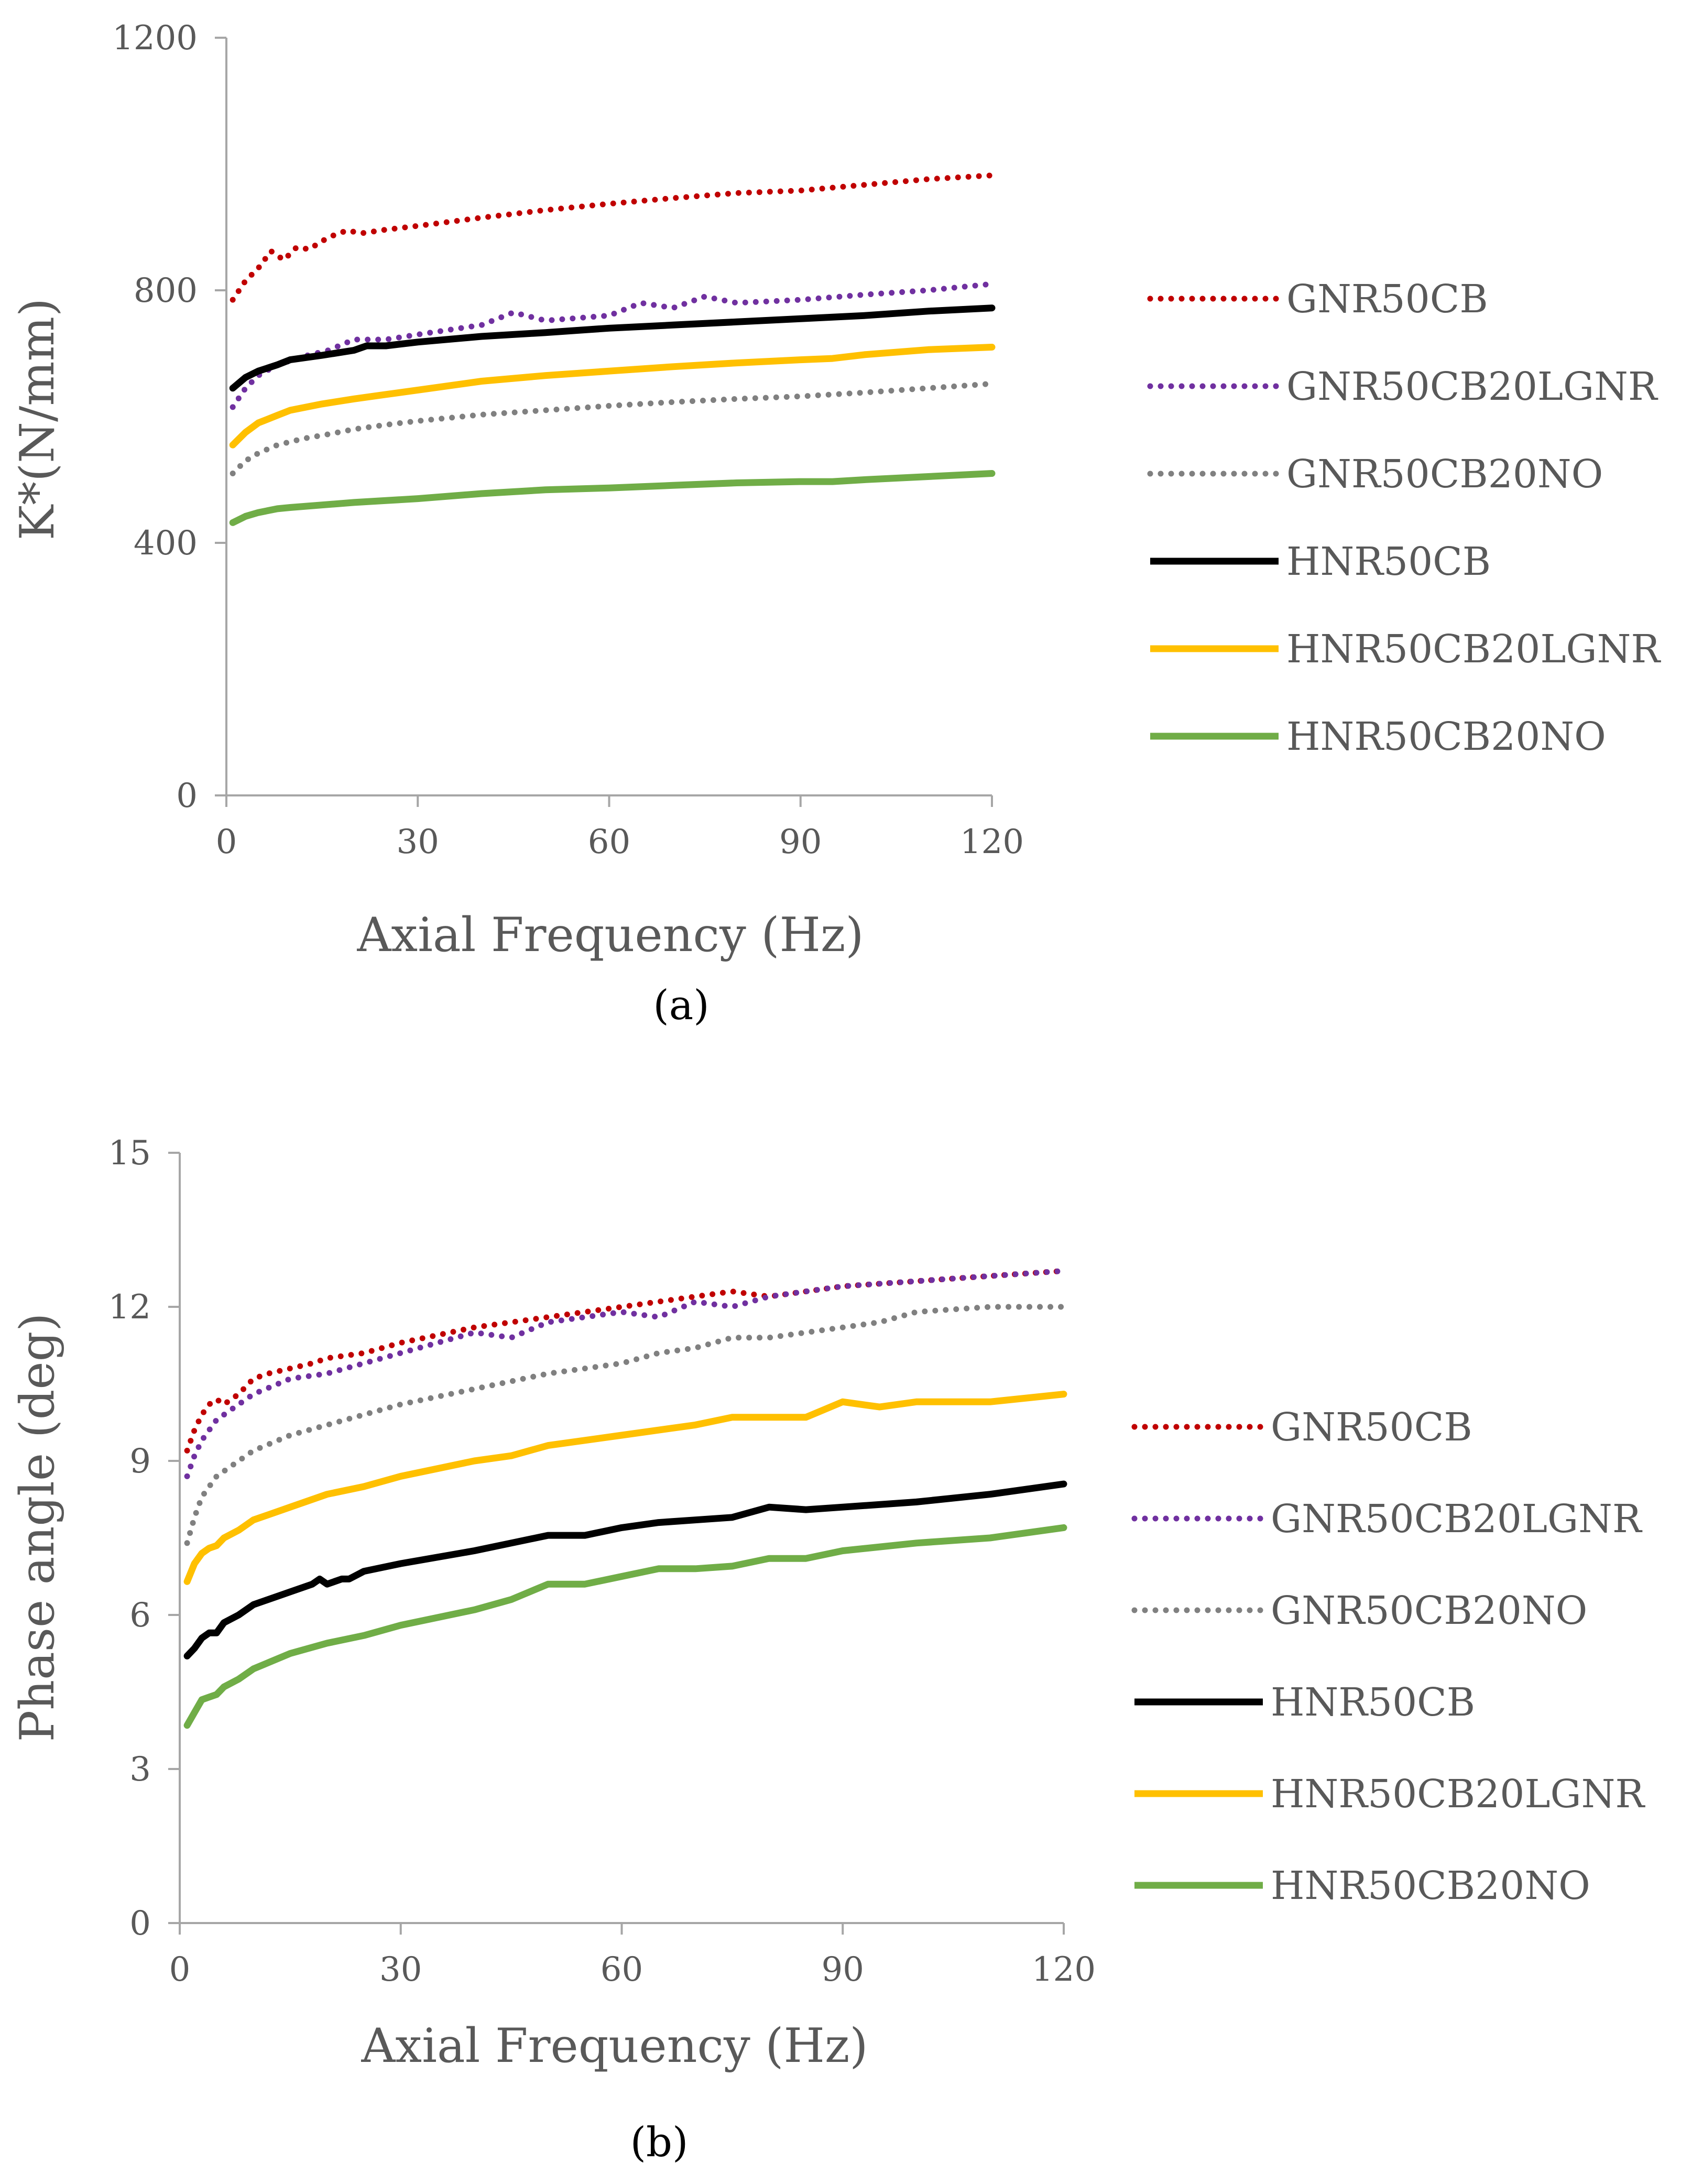  I want to click on chart-b-x-tick-label: 120, so click(1064, 1969).